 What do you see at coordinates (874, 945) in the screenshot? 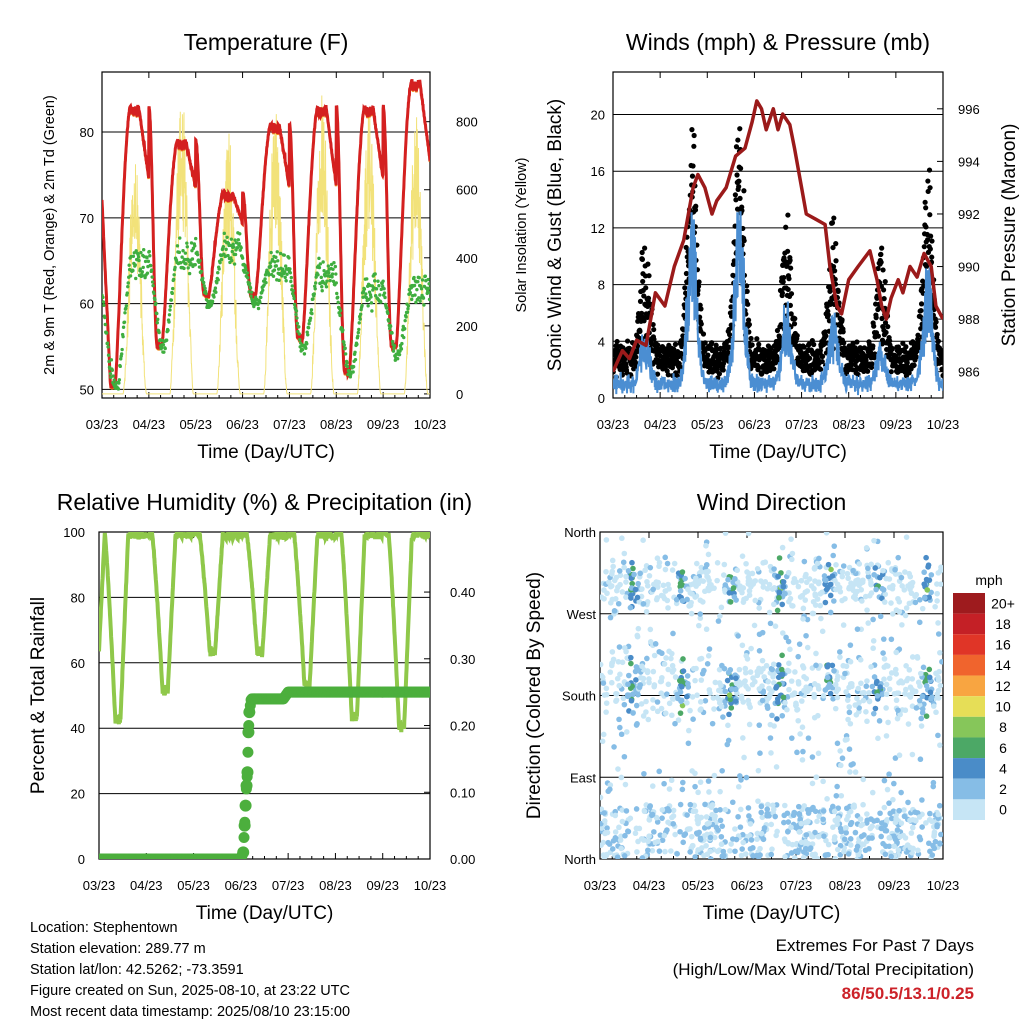
I see `extremes-title: Extremes For Past 7 Days` at bounding box center [874, 945].